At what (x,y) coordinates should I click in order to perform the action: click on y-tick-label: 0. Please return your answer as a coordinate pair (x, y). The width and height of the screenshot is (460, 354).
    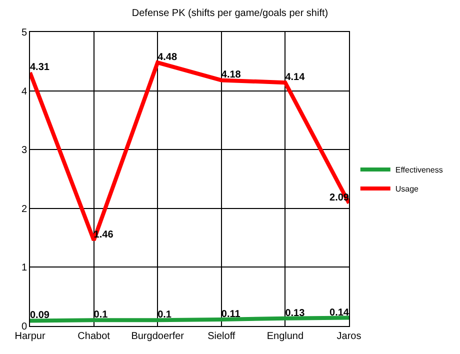
    Looking at the image, I should click on (24, 327).